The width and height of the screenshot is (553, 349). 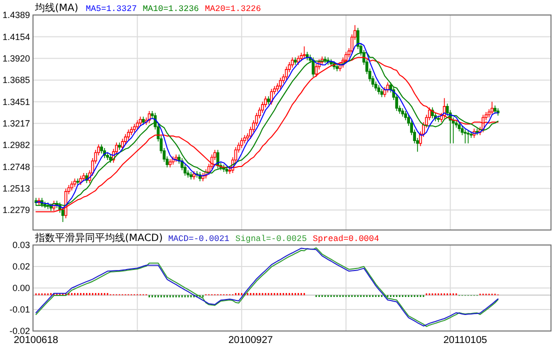 What do you see at coordinates (19, 331) in the screenshot?
I see `y-tick-label: -0.02` at bounding box center [19, 331].